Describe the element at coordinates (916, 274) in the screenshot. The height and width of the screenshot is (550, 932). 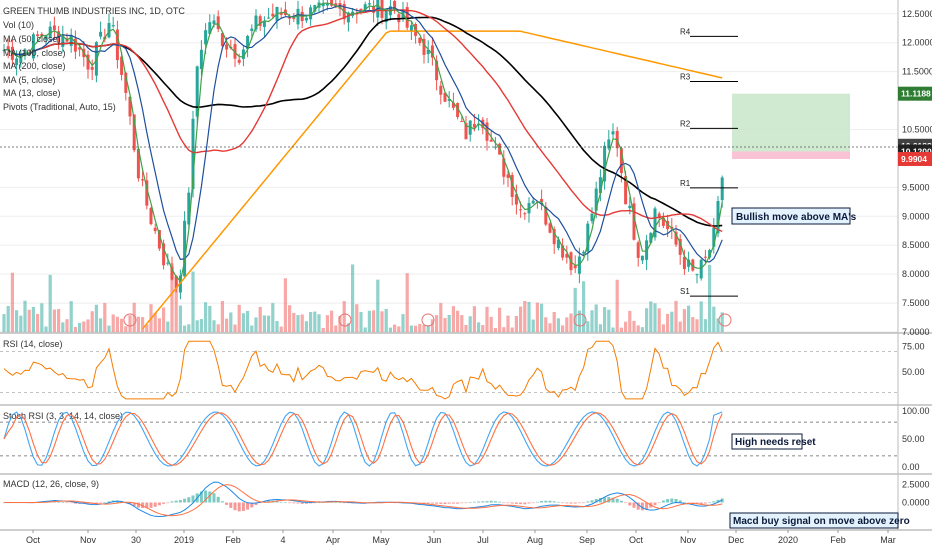
I see `price-tick-label: 8.0000` at that location.